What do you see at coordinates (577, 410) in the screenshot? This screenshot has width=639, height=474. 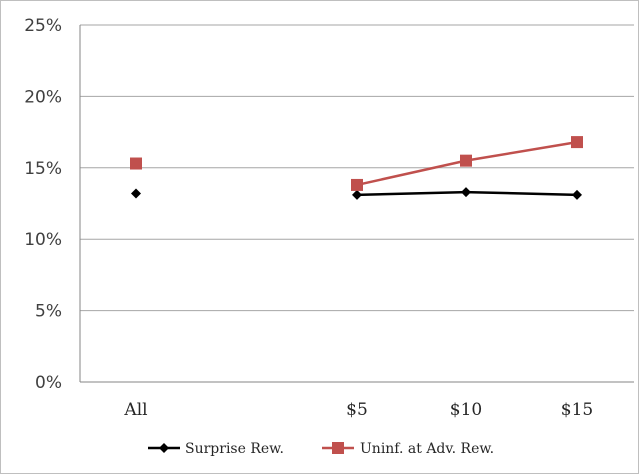 I see `x-tick-label: $15` at bounding box center [577, 410].